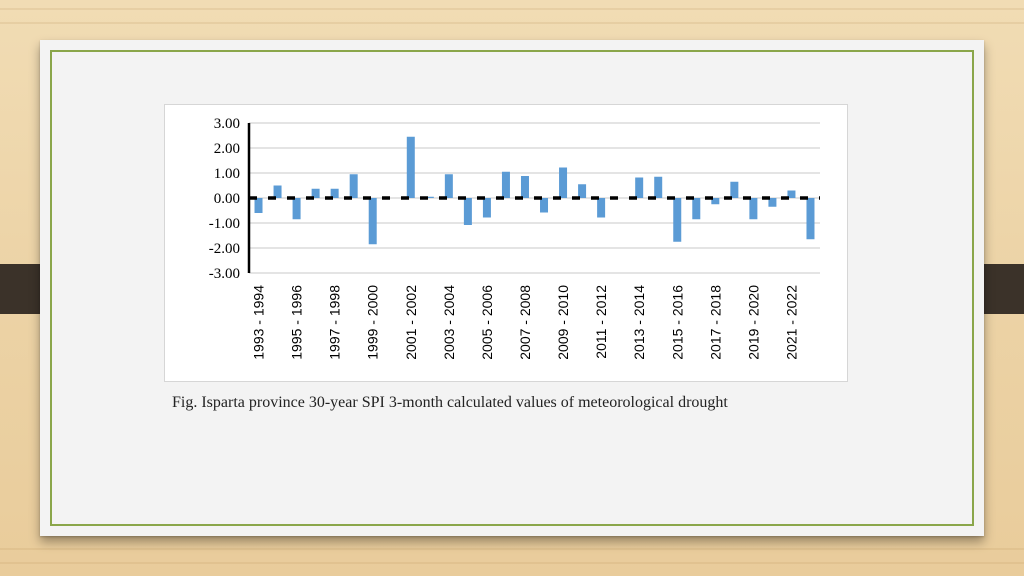  I want to click on x-tick-label: 2015 - 2016, so click(677, 322).